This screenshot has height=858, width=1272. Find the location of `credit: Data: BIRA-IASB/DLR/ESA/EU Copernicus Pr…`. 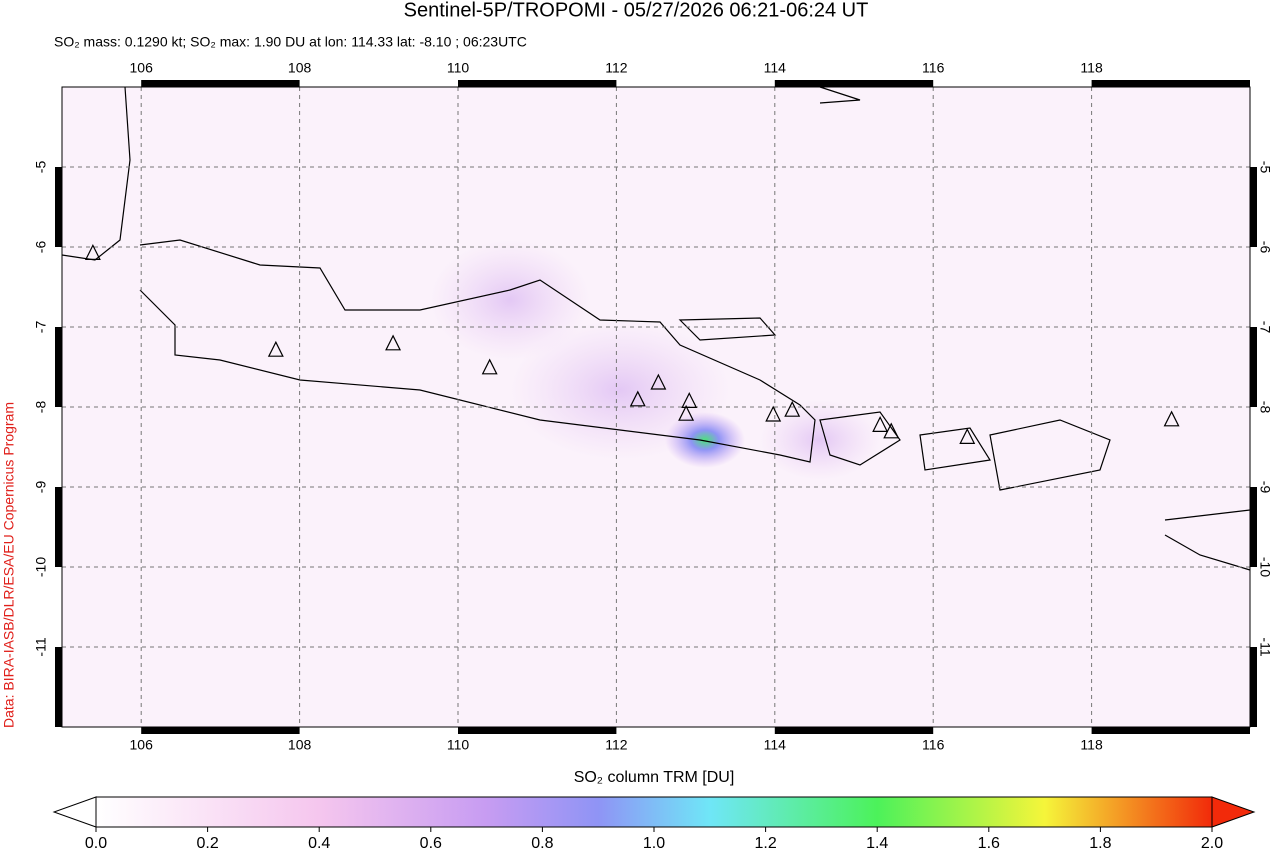

credit: Data: BIRA-IASB/DLR/ESA/EU Copernicus Pr… is located at coordinates (9, 565).